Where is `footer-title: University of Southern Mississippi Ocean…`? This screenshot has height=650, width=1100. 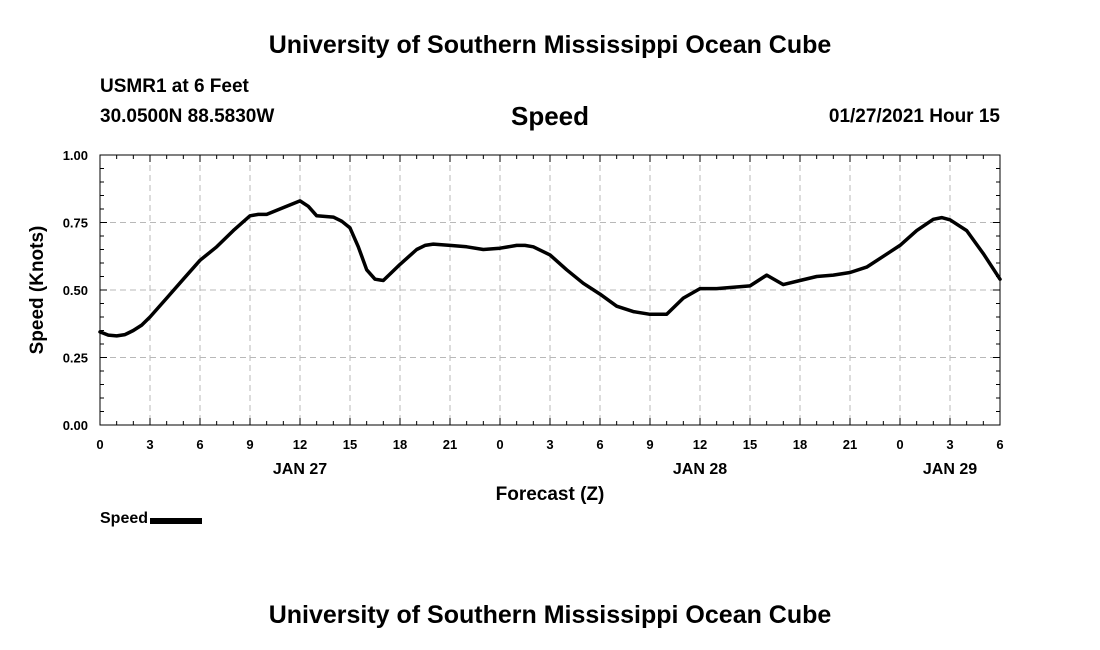 footer-title: University of Southern Mississippi Ocean… is located at coordinates (550, 615).